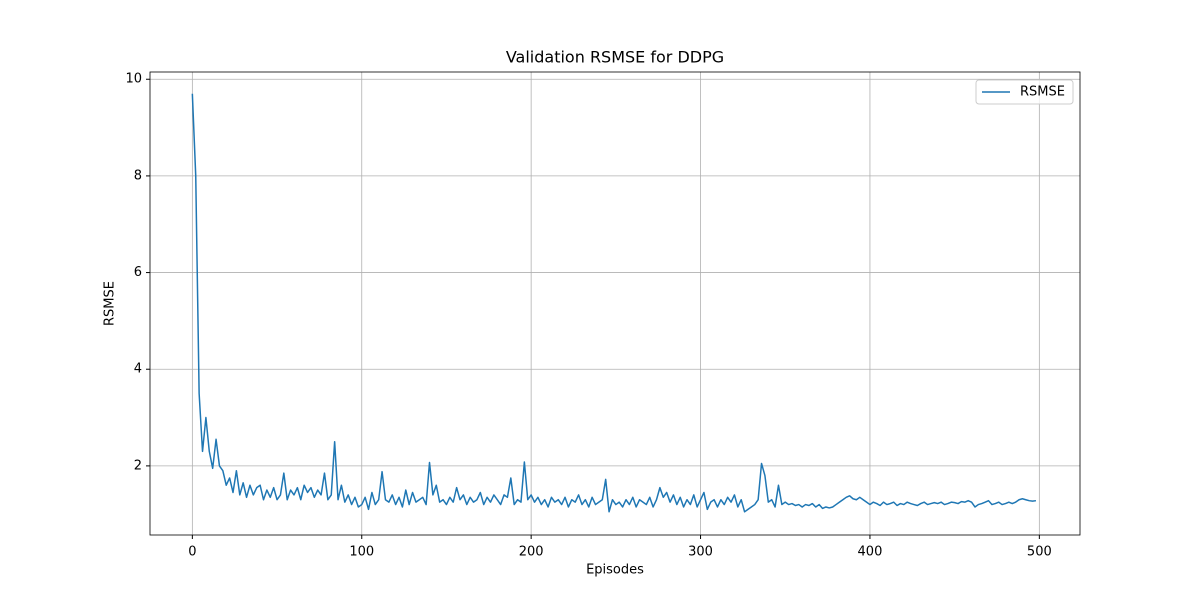  What do you see at coordinates (361, 552) in the screenshot?
I see `x-tick-label: 100` at bounding box center [361, 552].